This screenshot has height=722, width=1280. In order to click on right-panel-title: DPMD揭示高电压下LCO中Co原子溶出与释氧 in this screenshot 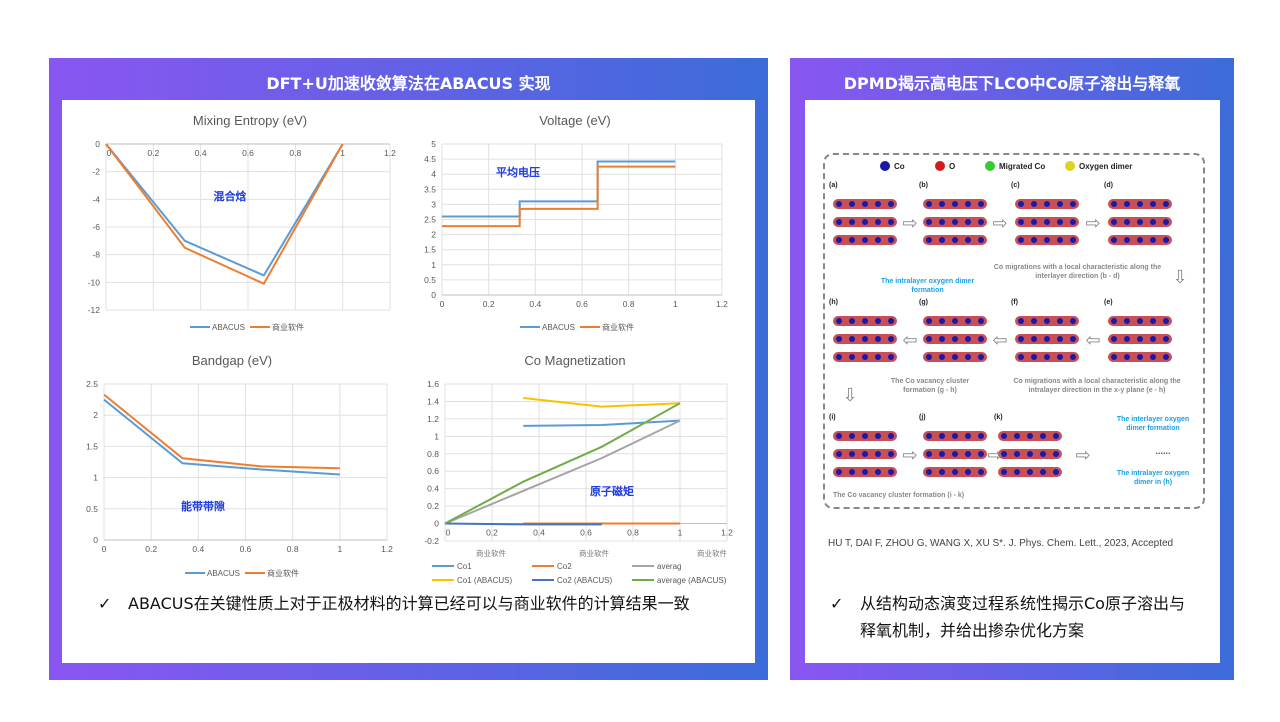, I will do `click(1012, 83)`.